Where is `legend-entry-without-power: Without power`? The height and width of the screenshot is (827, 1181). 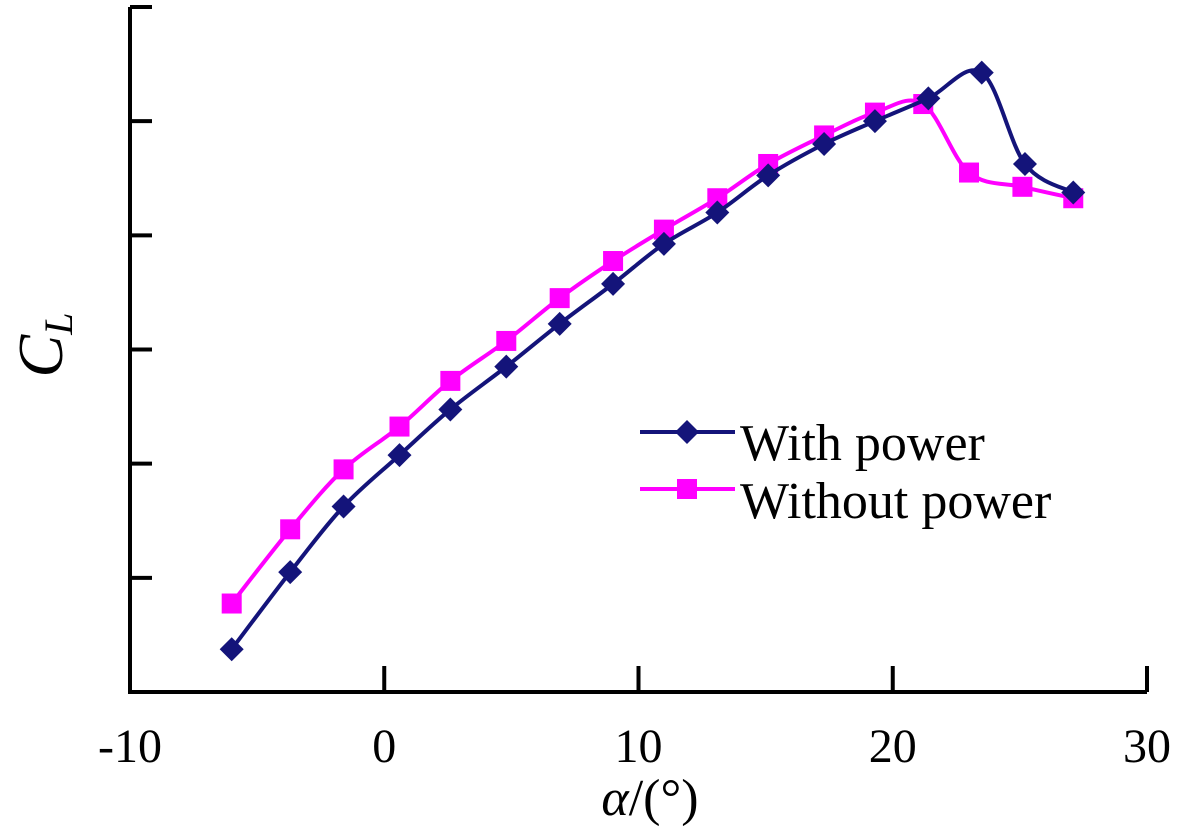 legend-entry-without-power: Without power is located at coordinates (845, 501).